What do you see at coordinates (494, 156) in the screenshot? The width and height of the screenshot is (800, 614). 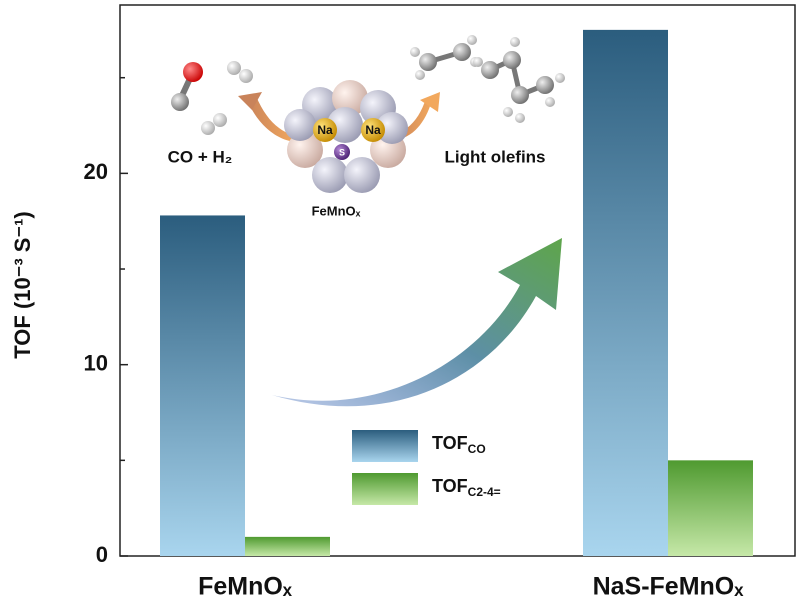 I see `annotation: Light olefins` at bounding box center [494, 156].